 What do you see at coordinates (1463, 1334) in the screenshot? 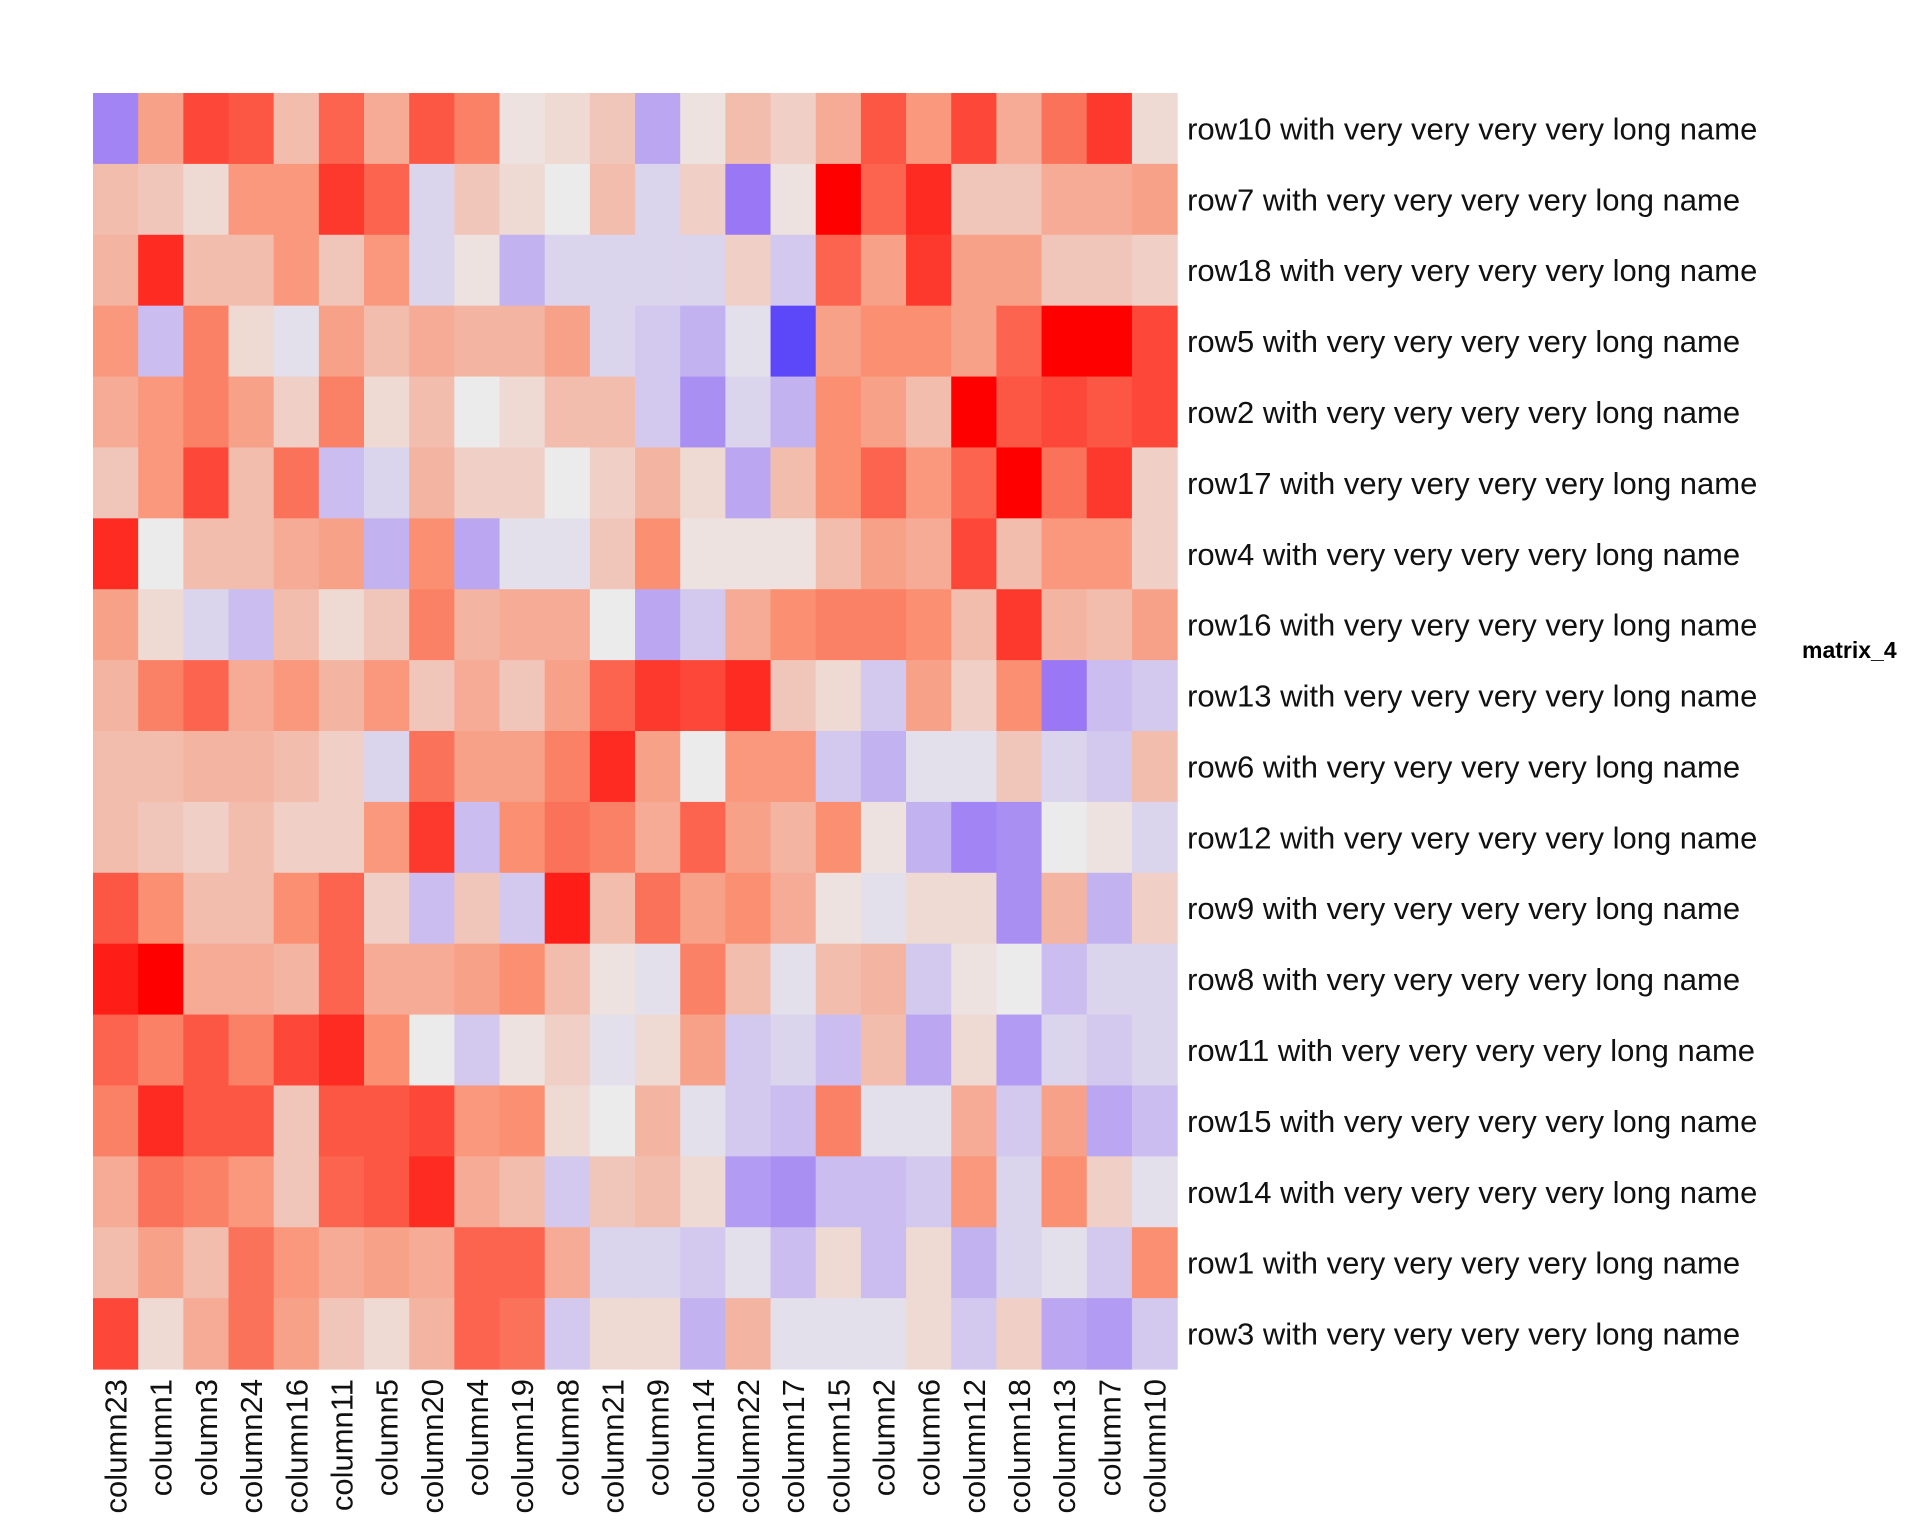
I see `row-label: row3 with very very very very long name` at bounding box center [1463, 1334].